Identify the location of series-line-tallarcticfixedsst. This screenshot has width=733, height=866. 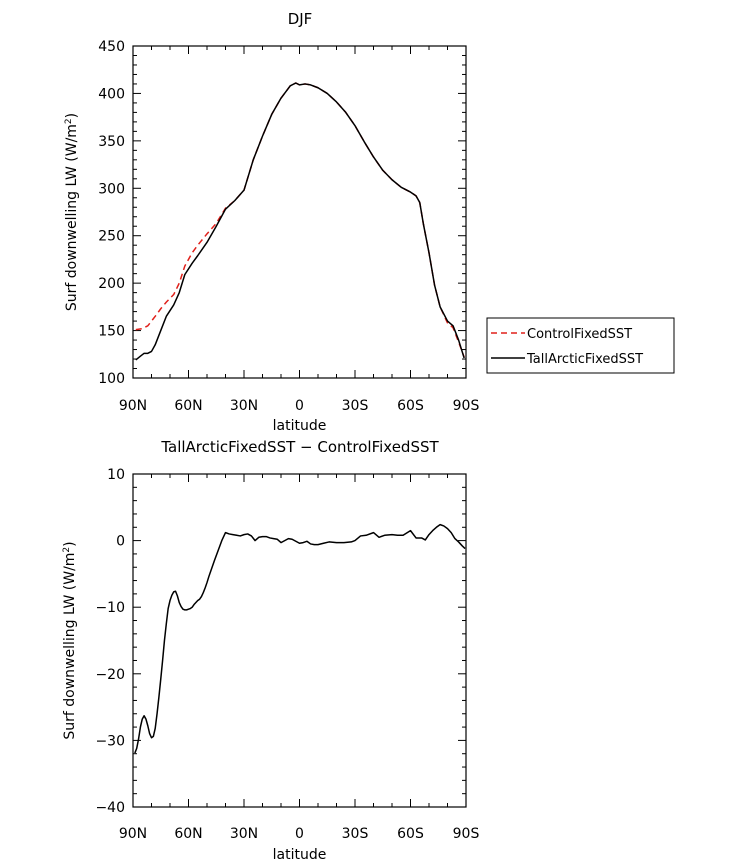
(300, 221).